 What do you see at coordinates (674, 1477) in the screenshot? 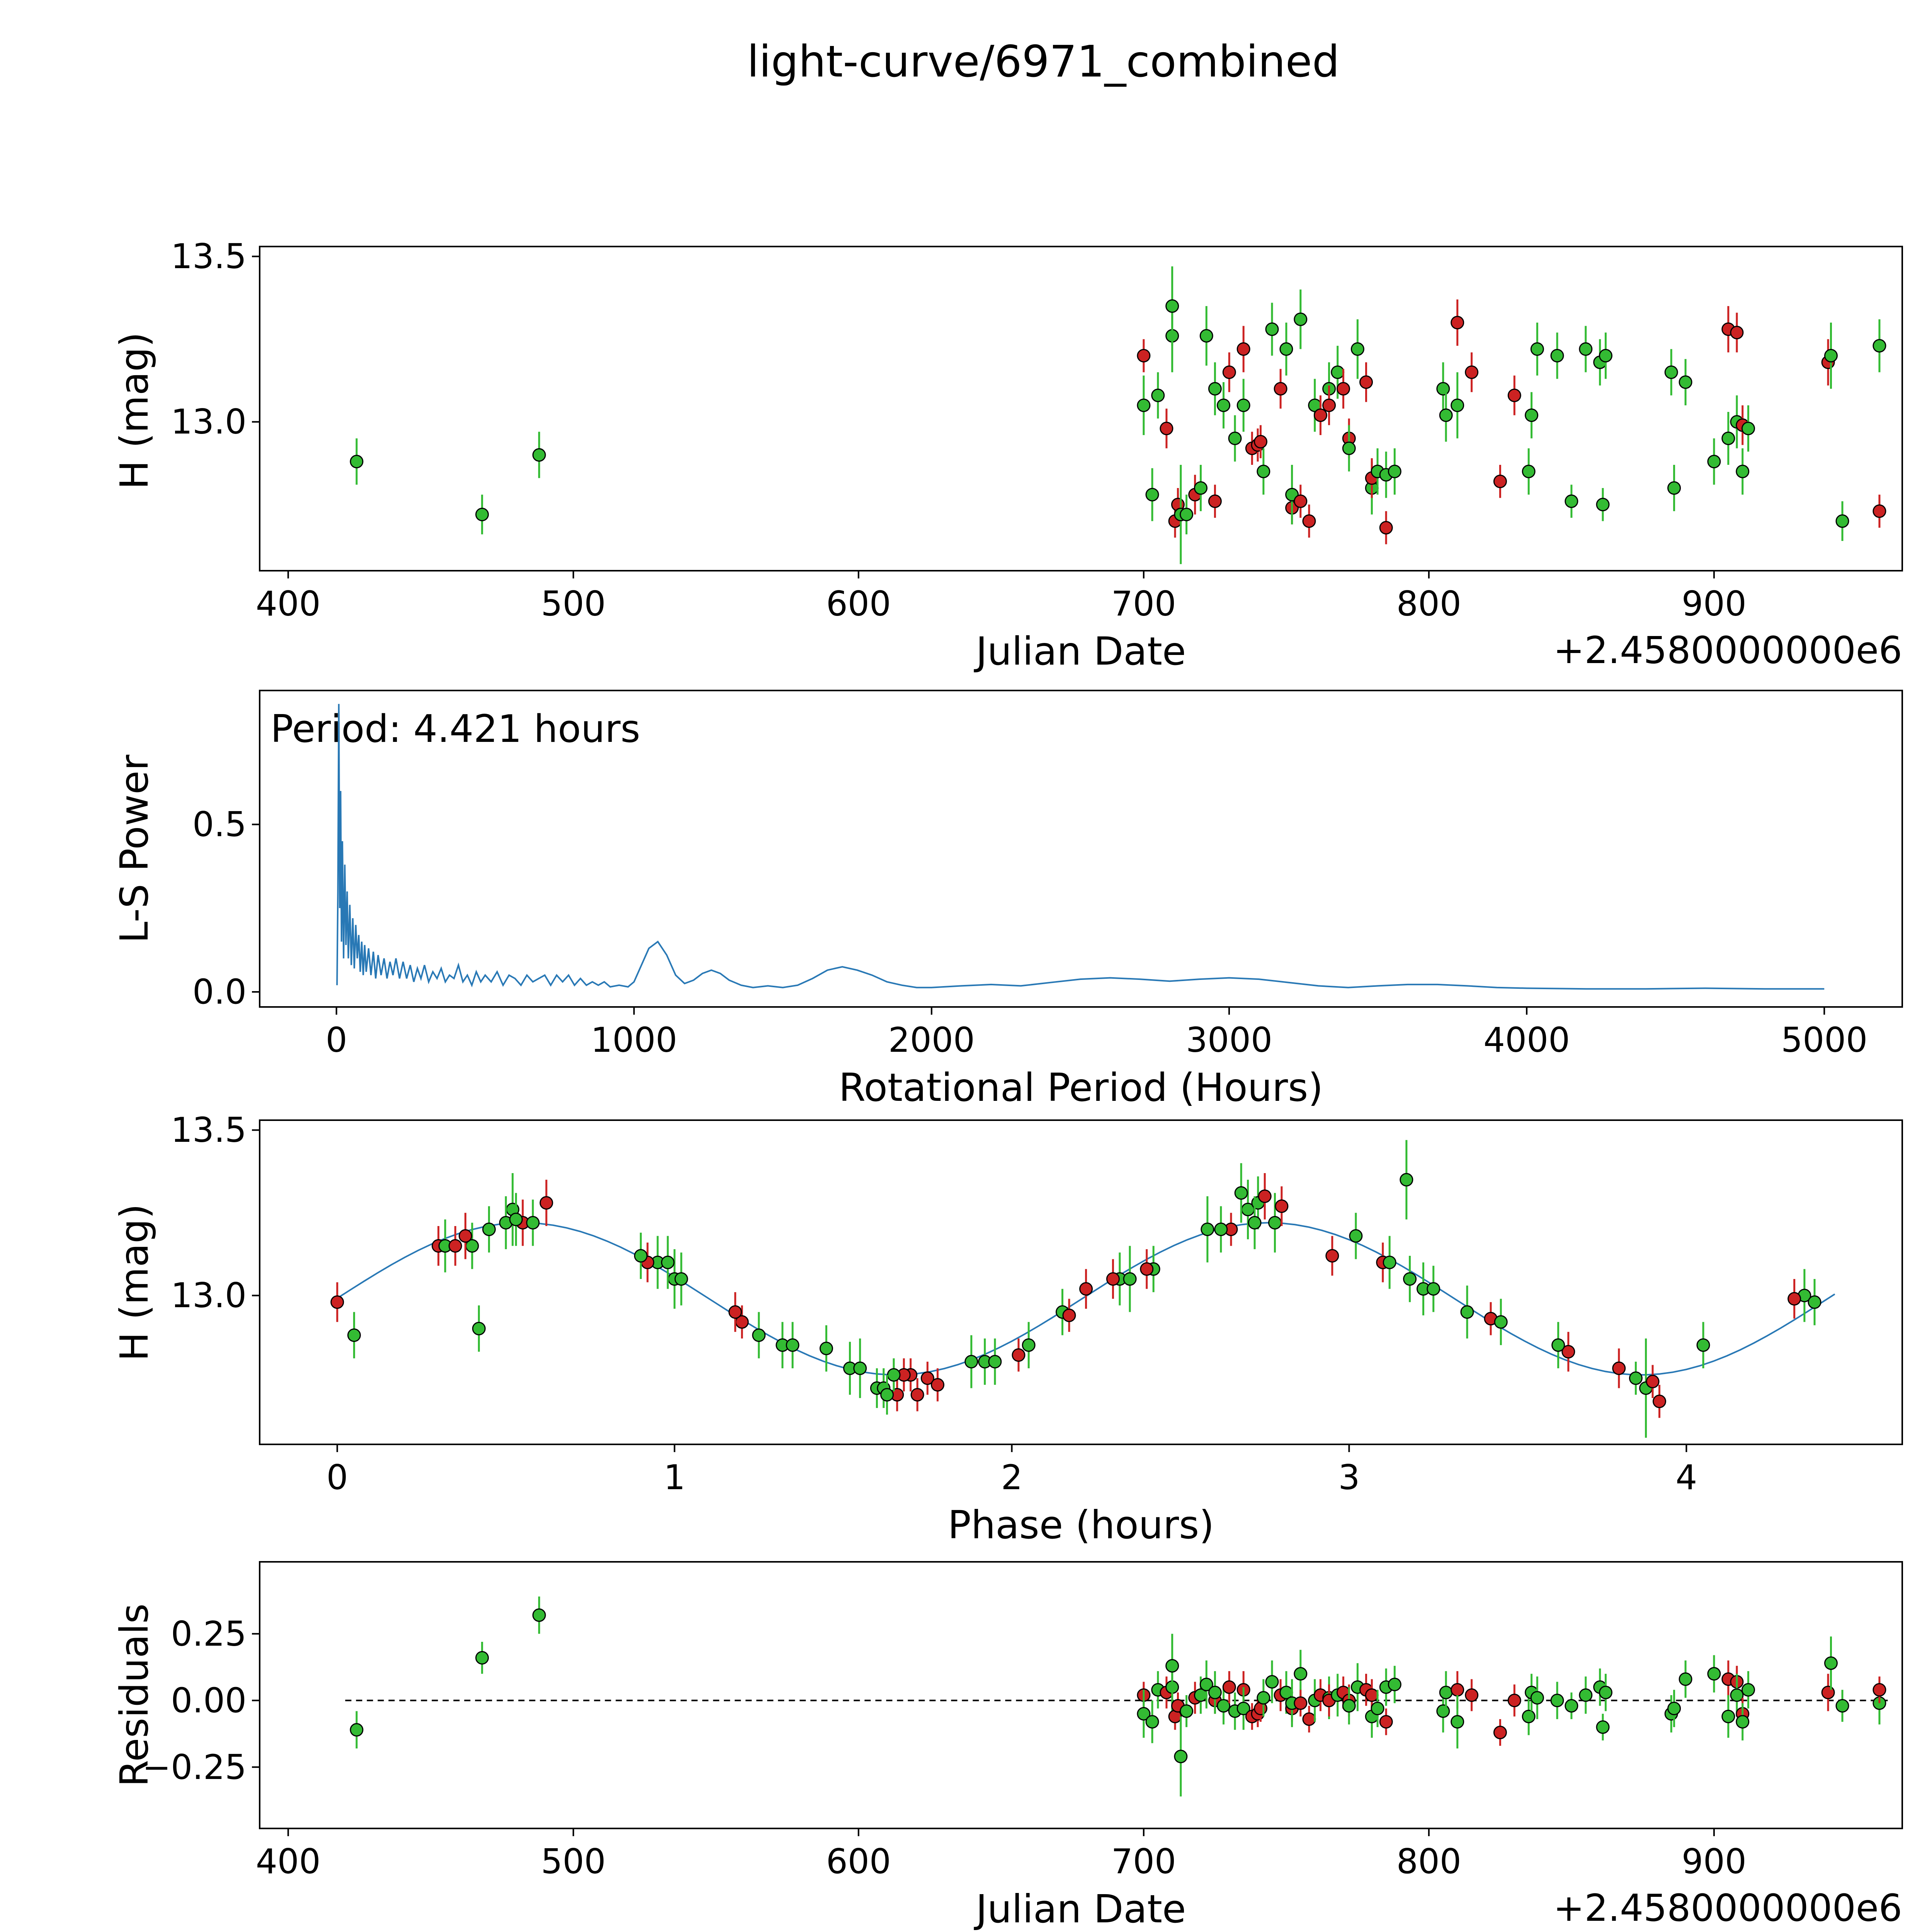
I see `svg-text: 1` at bounding box center [674, 1477].